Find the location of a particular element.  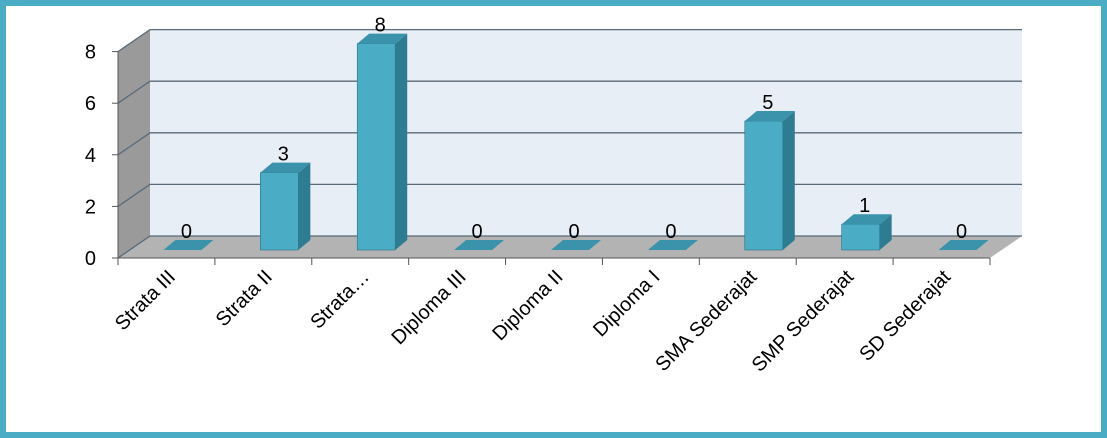

x-tick-label: Diploma I is located at coordinates (626, 303).